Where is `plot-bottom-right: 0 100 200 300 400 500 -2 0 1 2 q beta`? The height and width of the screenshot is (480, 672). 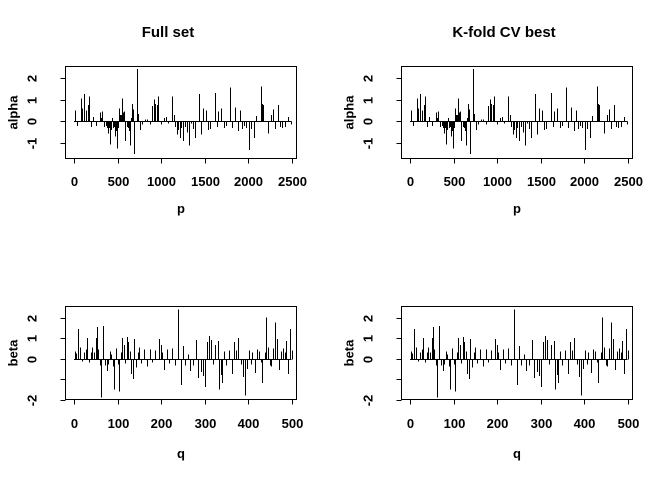
plot-bottom-right: 0 100 200 300 400 500 -2 0 1 2 q beta is located at coordinates (491, 383).